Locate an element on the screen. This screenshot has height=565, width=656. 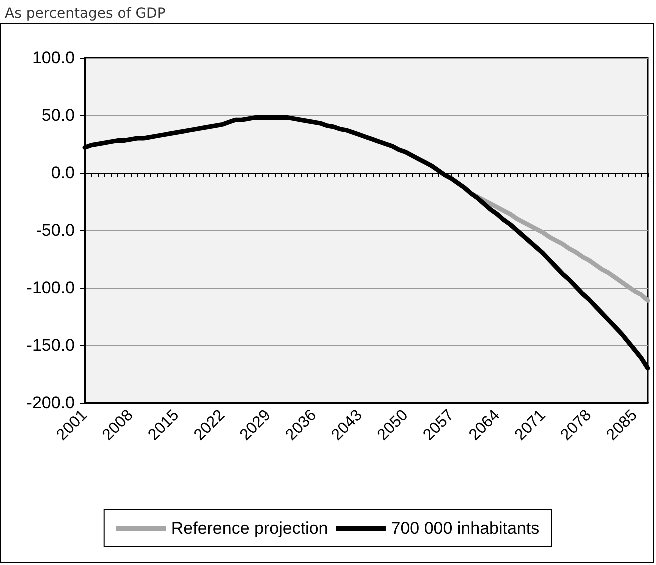
y-tick-label: -100.0 is located at coordinates (50, 288).